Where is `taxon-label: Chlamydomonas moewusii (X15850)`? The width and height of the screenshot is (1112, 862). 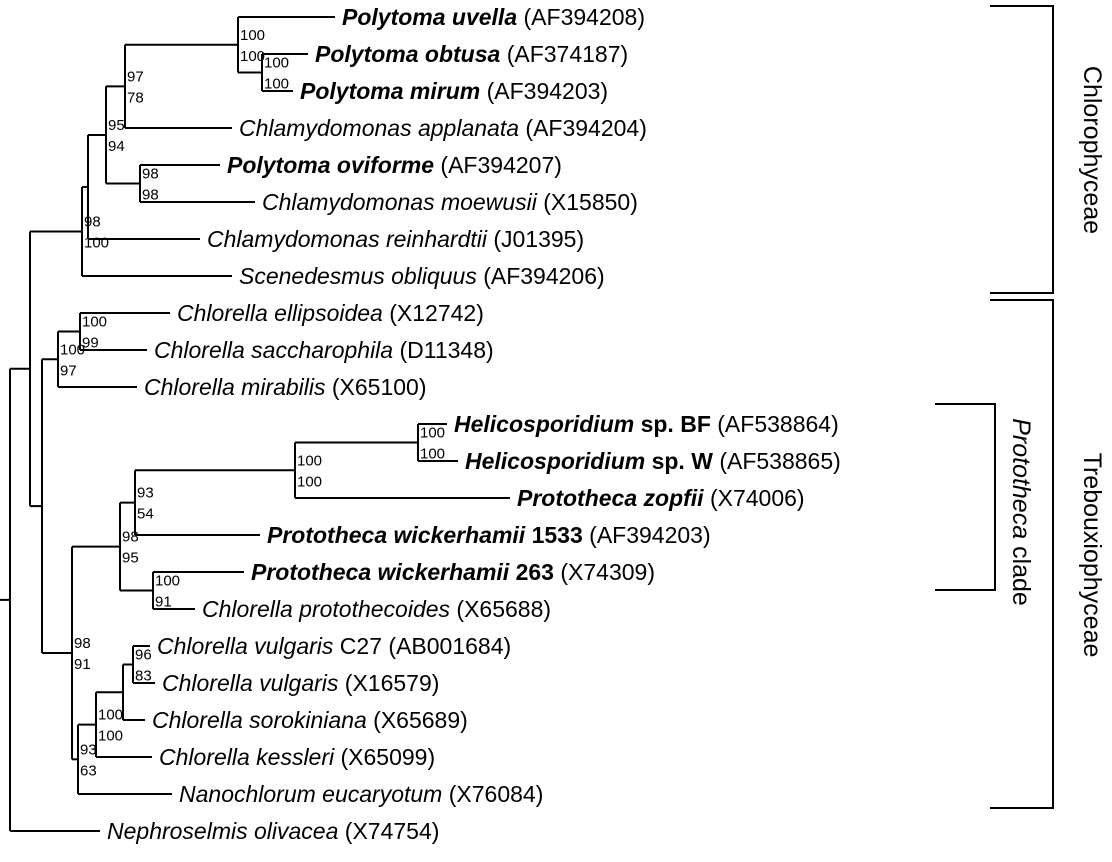
taxon-label: Chlamydomonas moewusii (X15850) is located at coordinates (450, 202).